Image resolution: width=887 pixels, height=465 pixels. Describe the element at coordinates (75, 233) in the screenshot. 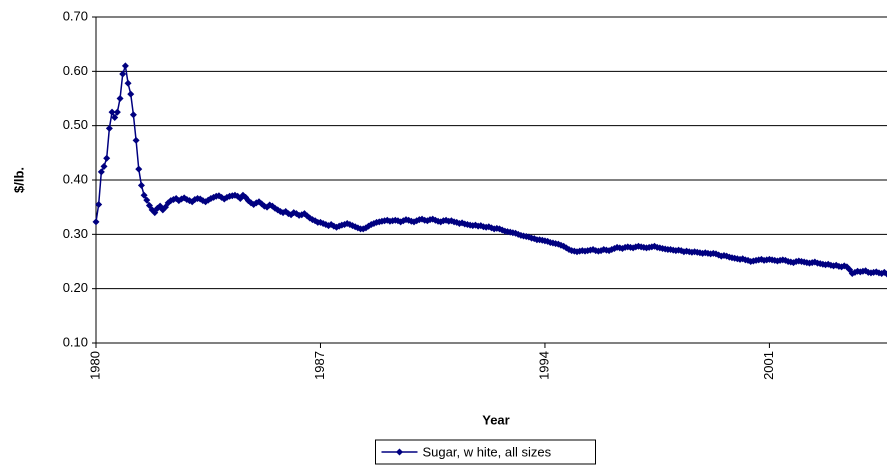

I see `y-tick-label: 0.30` at that location.